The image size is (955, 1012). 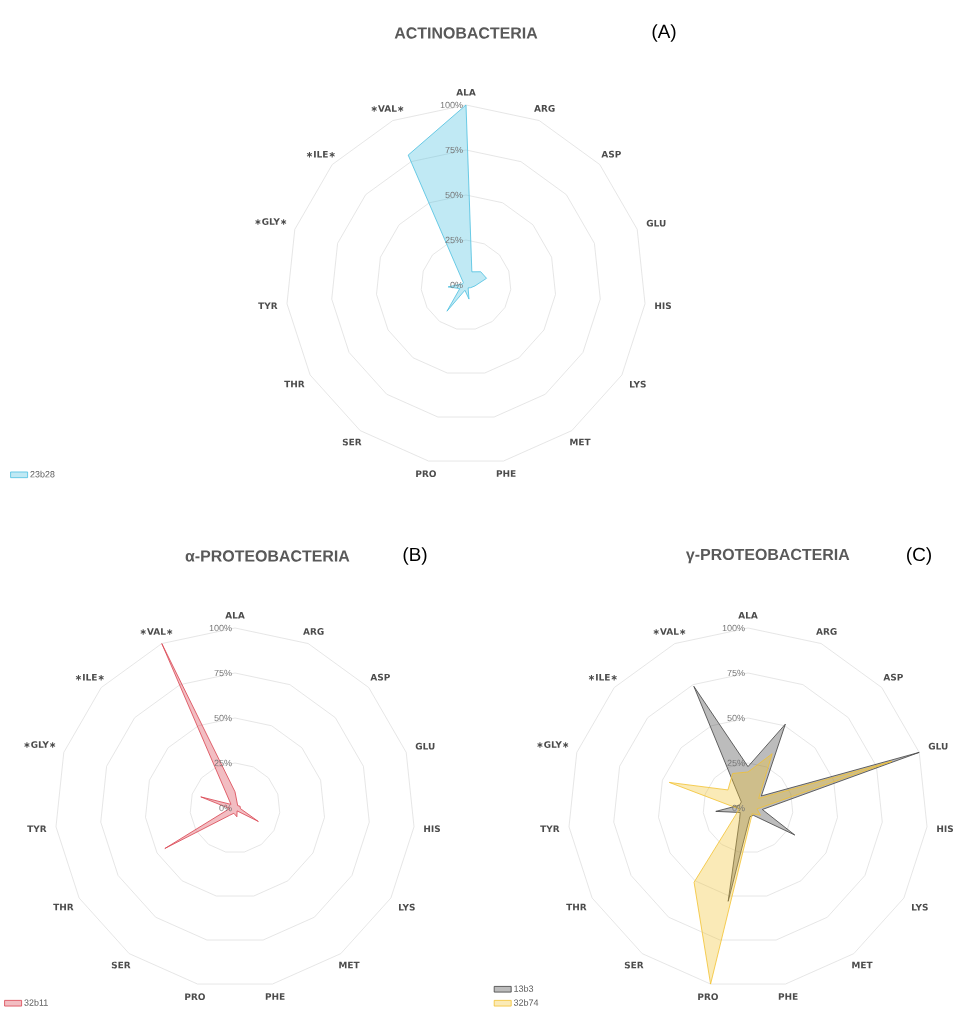 What do you see at coordinates (664, 33) in the screenshot?
I see `text: (A)` at bounding box center [664, 33].